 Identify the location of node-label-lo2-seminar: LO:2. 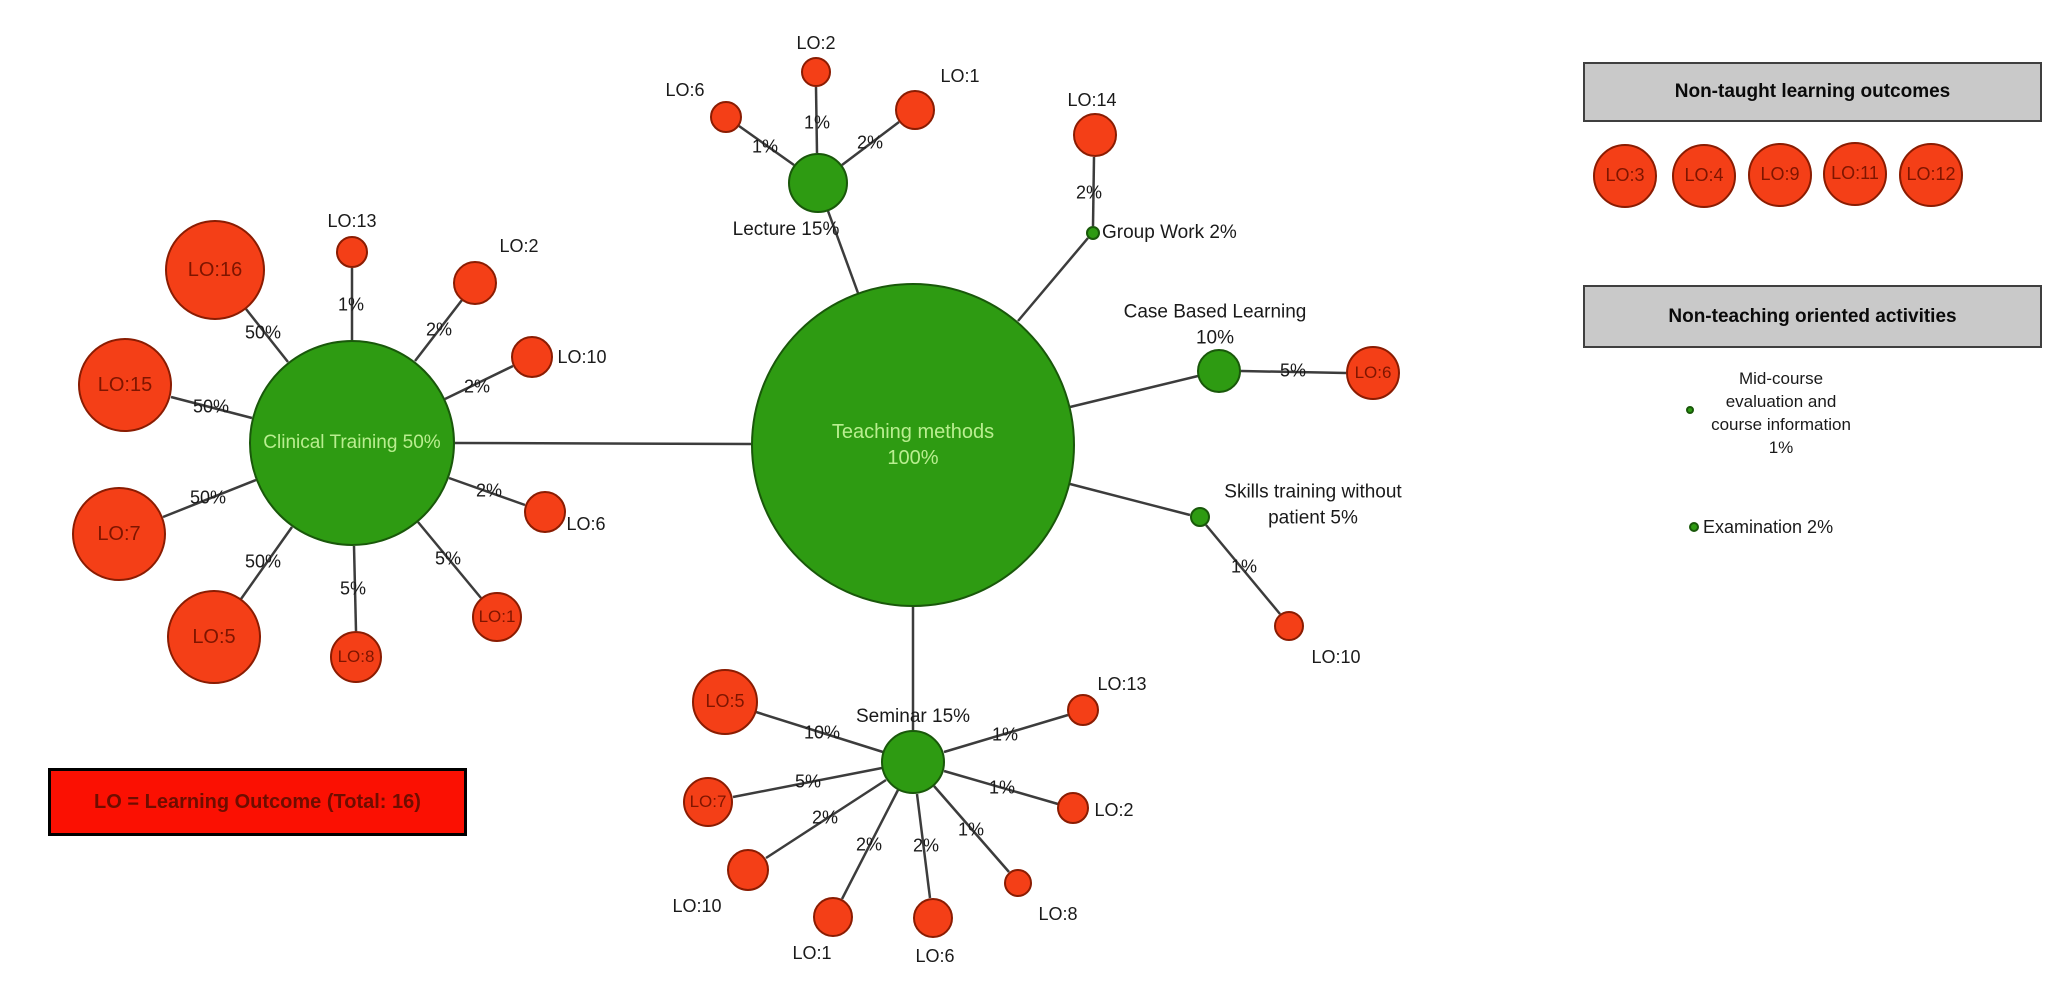
(1113, 810).